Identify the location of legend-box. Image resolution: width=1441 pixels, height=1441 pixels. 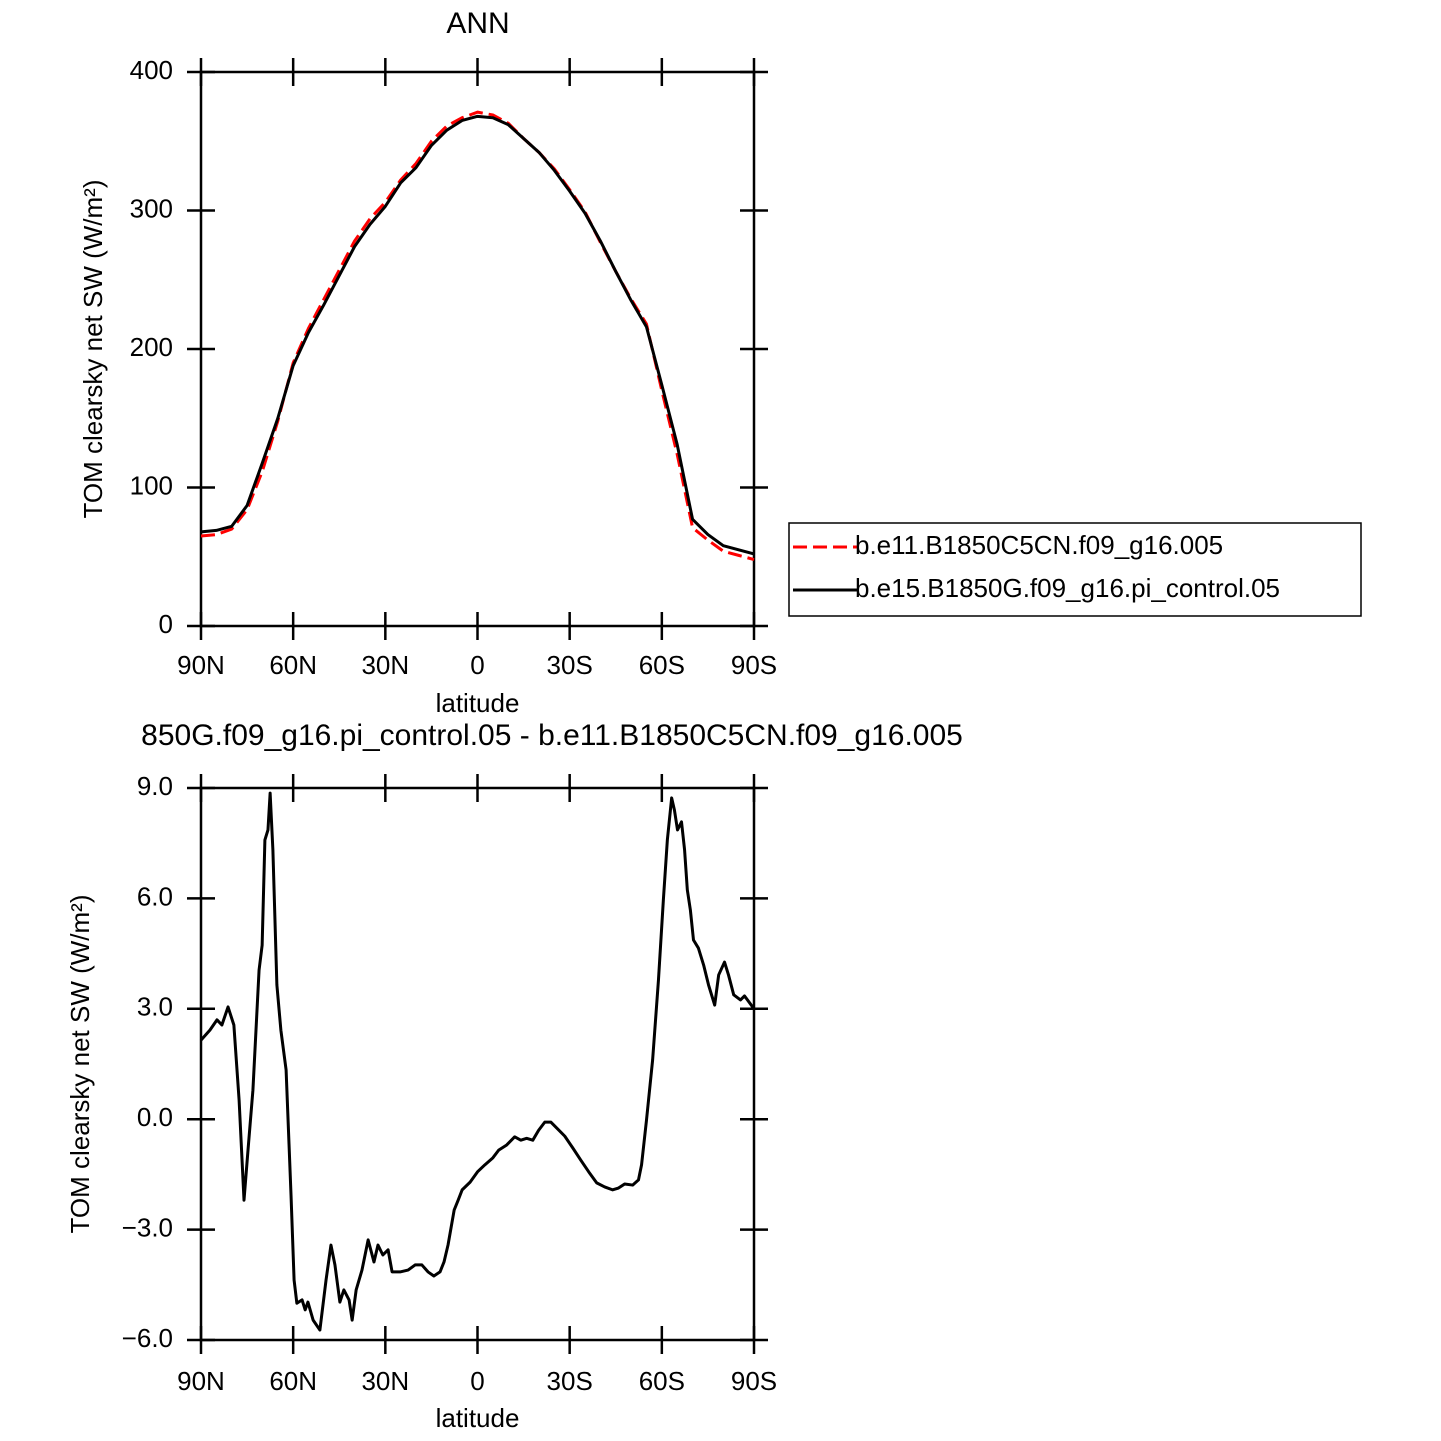
(1075, 569).